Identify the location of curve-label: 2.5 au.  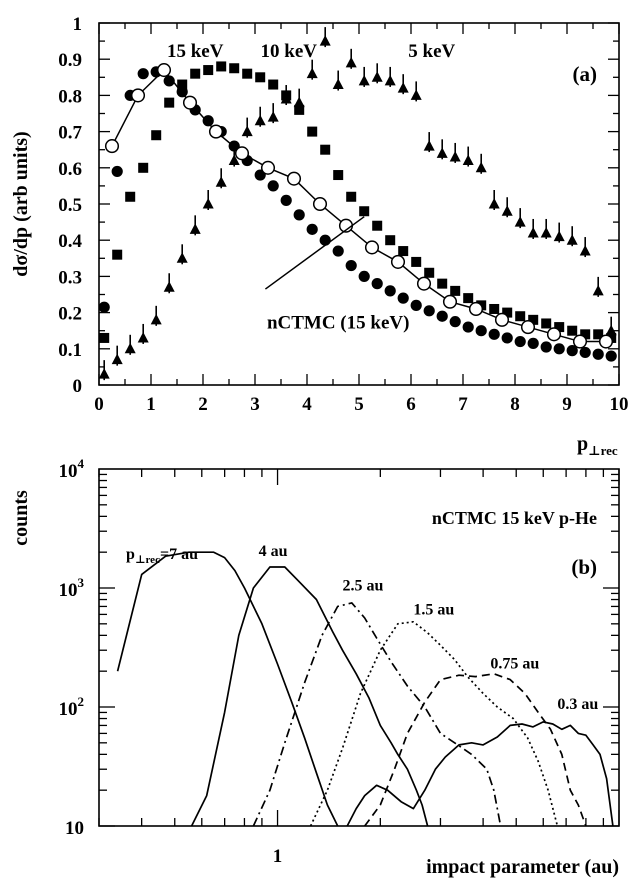
(363, 586).